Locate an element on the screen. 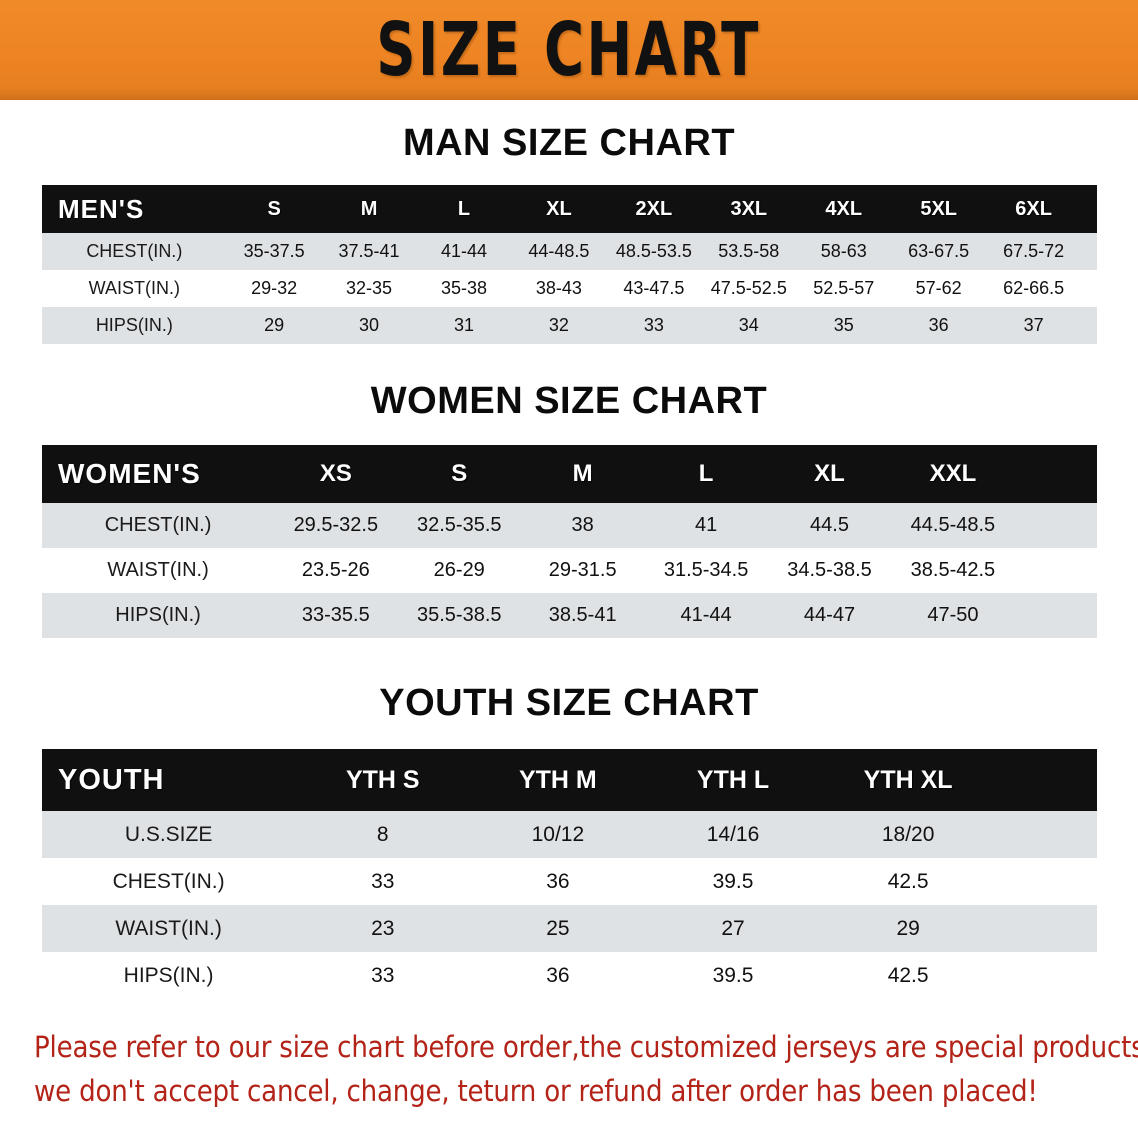 This screenshot has height=1132, width=1138. women-corner-label: WOMEN'S is located at coordinates (158, 474).